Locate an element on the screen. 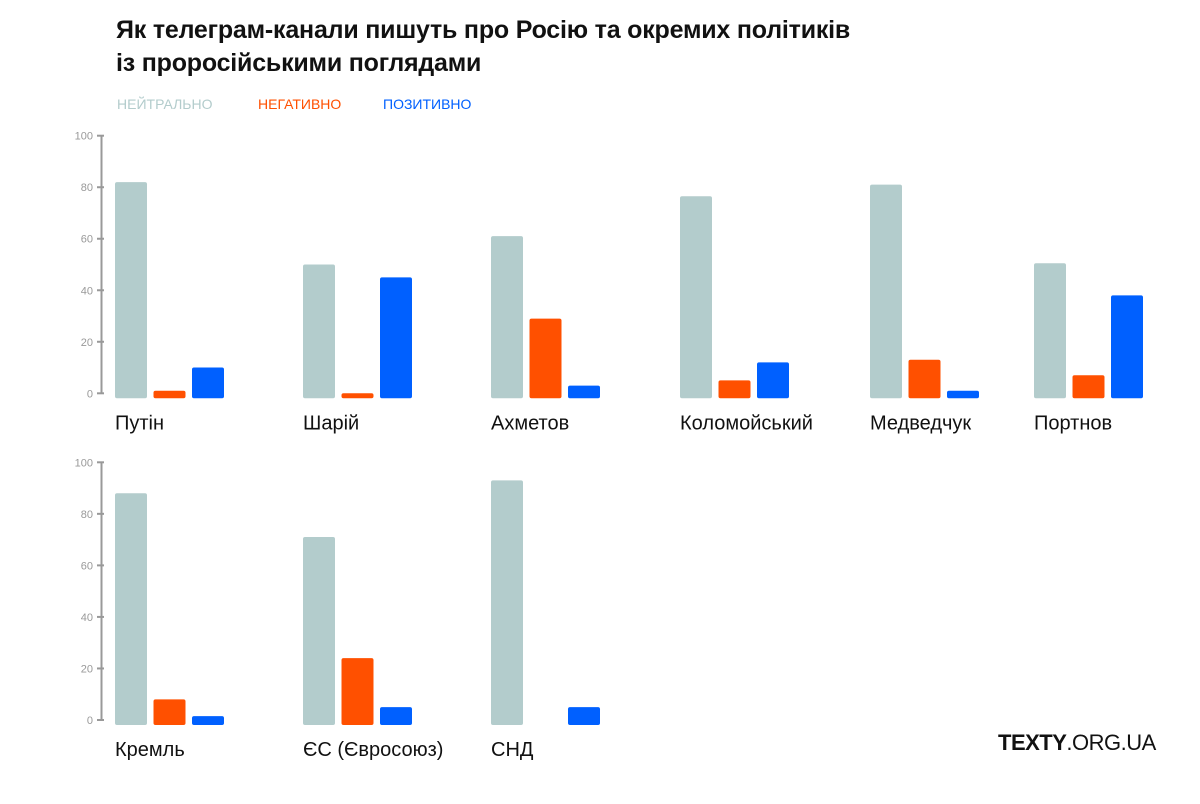  category-label: Ахметов is located at coordinates (530, 423).